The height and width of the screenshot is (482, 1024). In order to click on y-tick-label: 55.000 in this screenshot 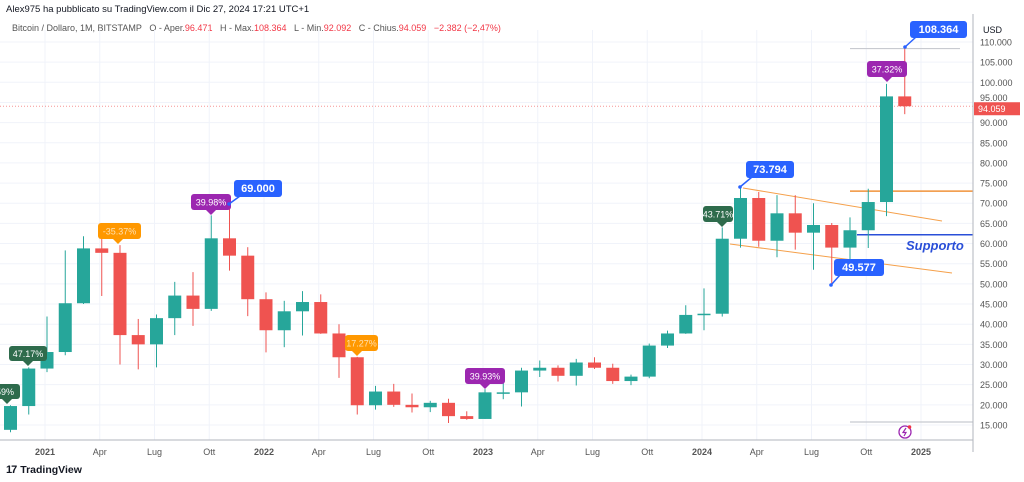, I will do `click(994, 264)`.